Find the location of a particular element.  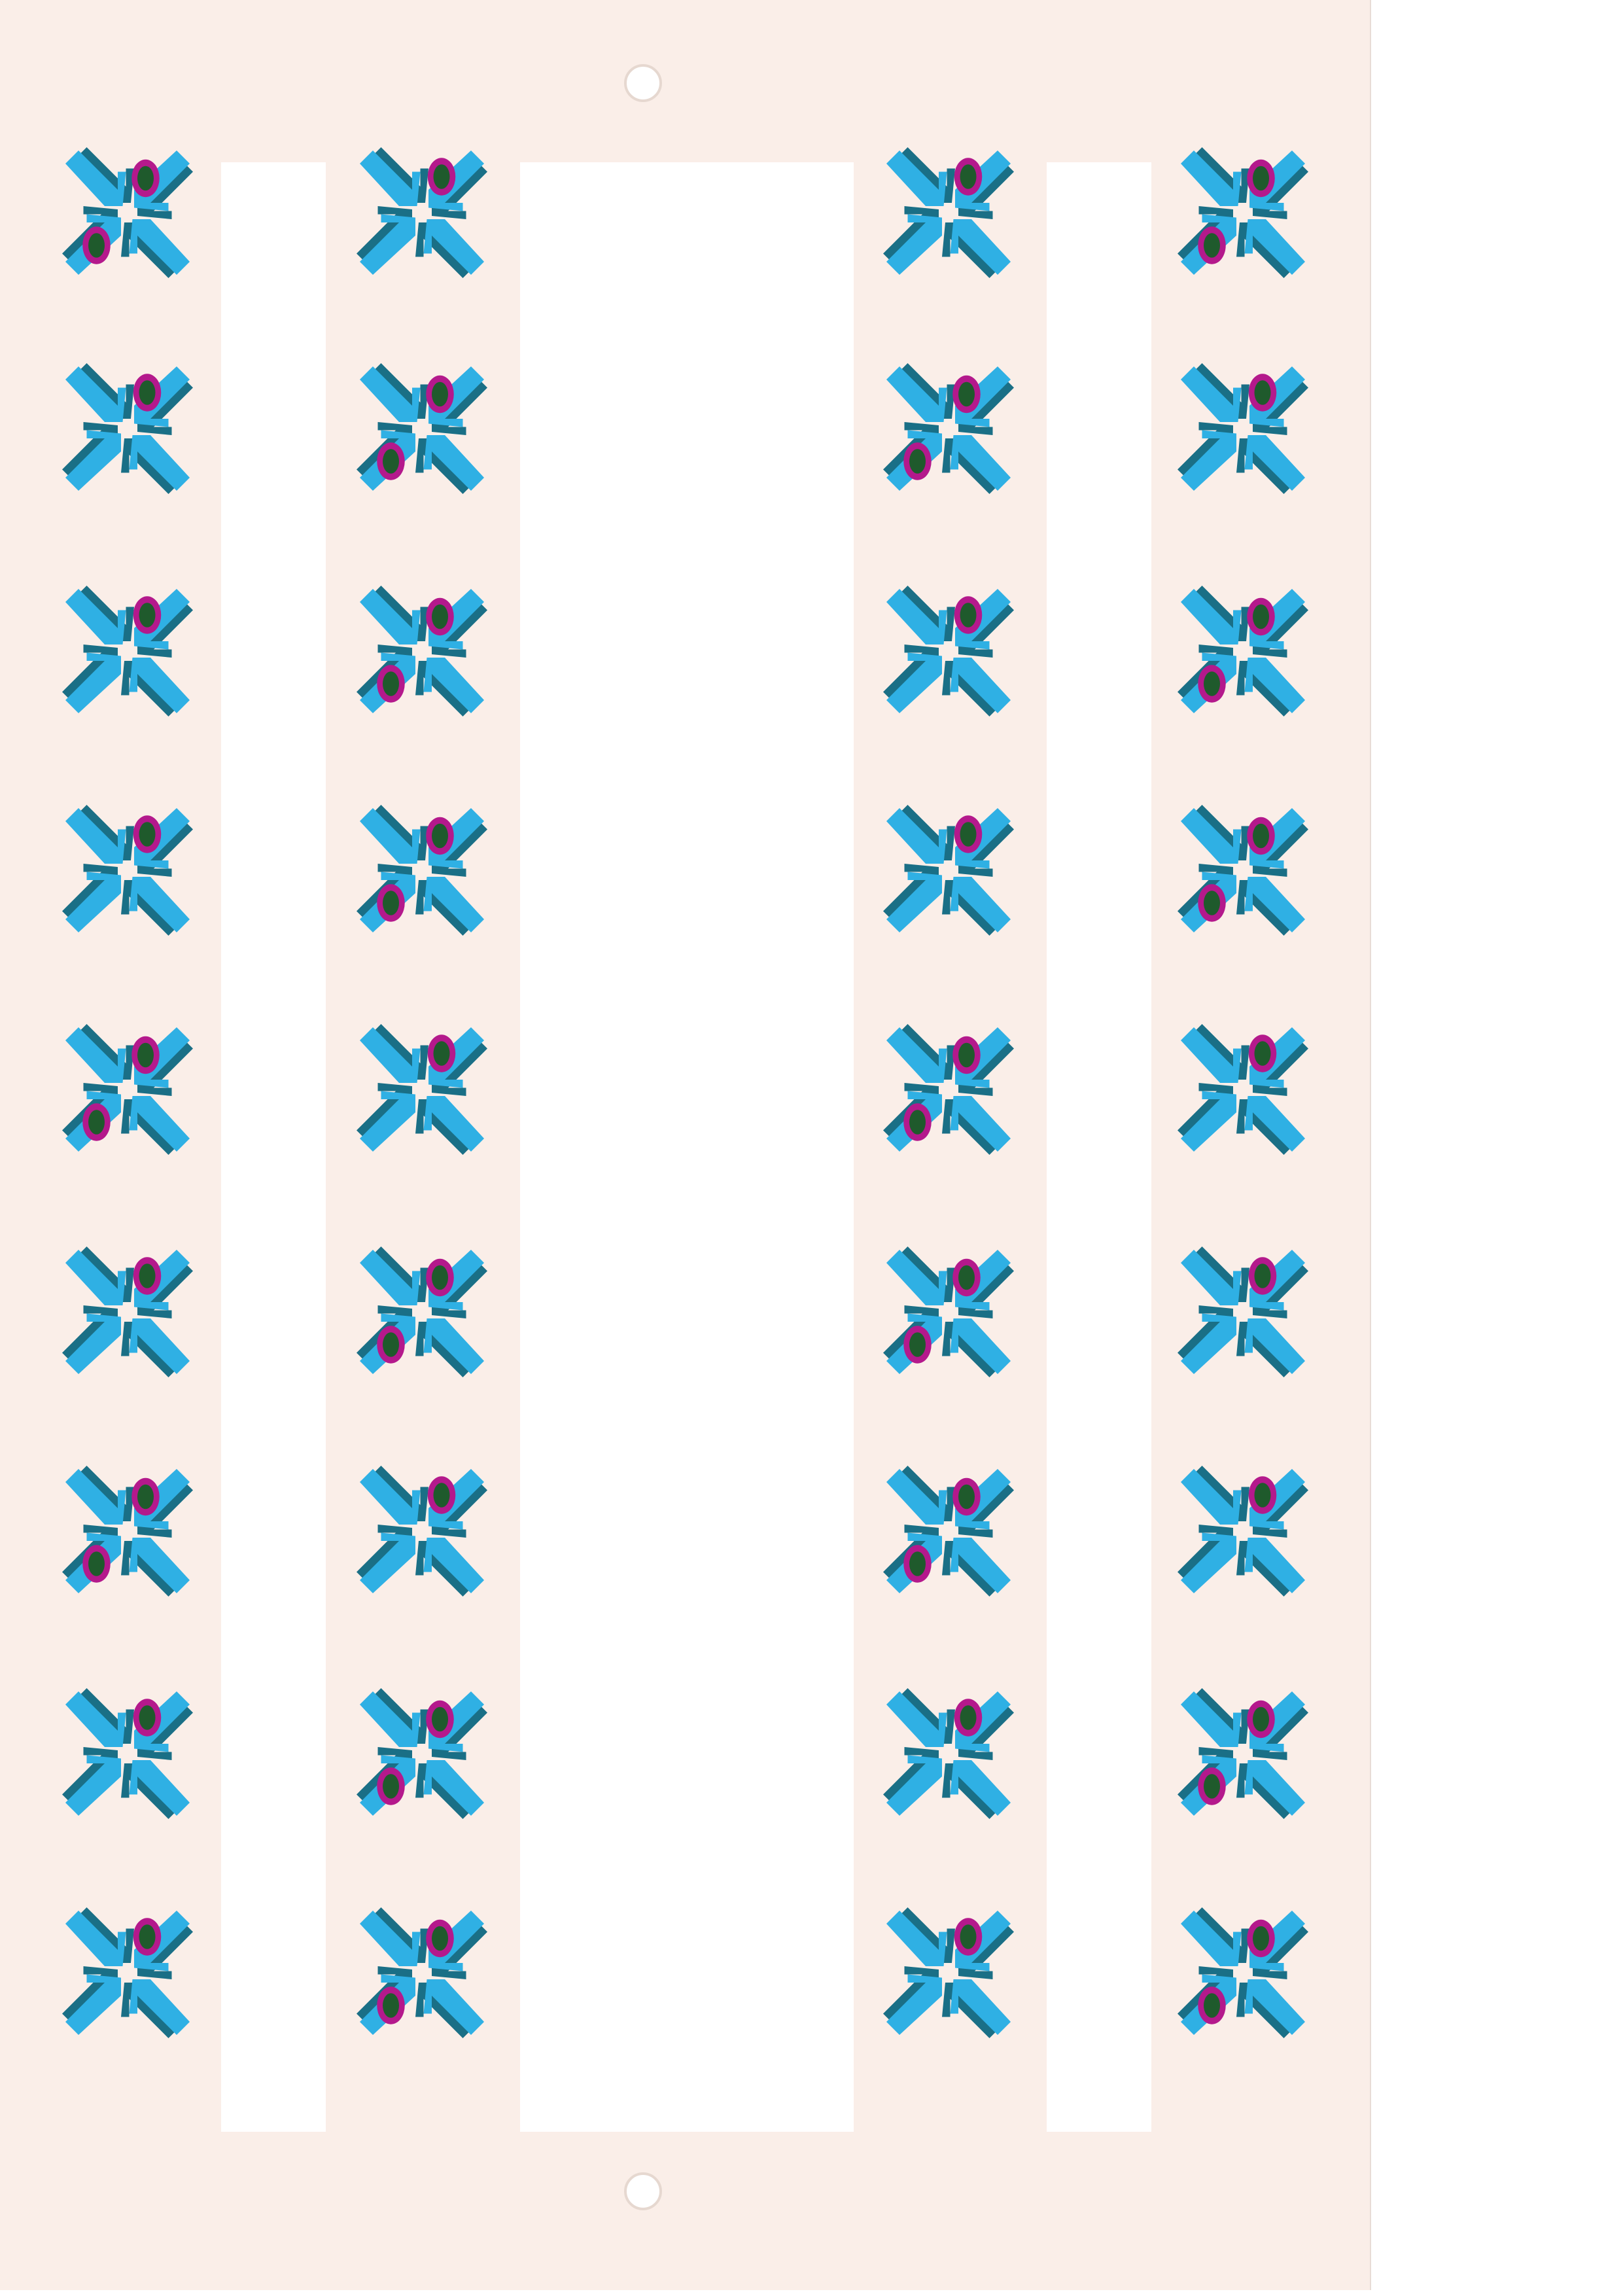

punch-hole-bottom is located at coordinates (643, 2191).